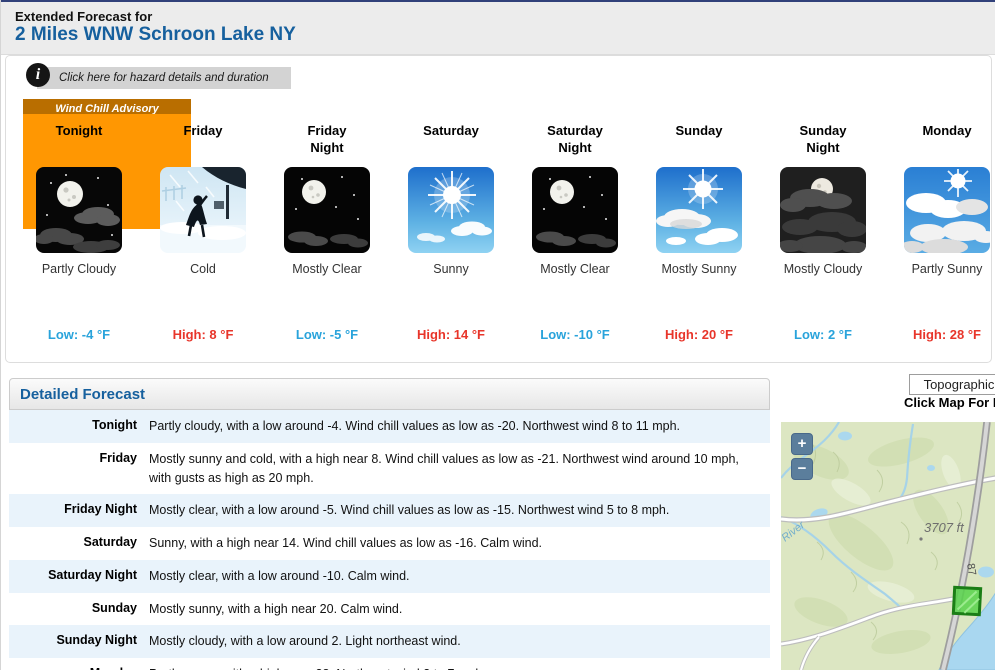 The width and height of the screenshot is (995, 670). I want to click on period-label: Sunday, so click(699, 130).